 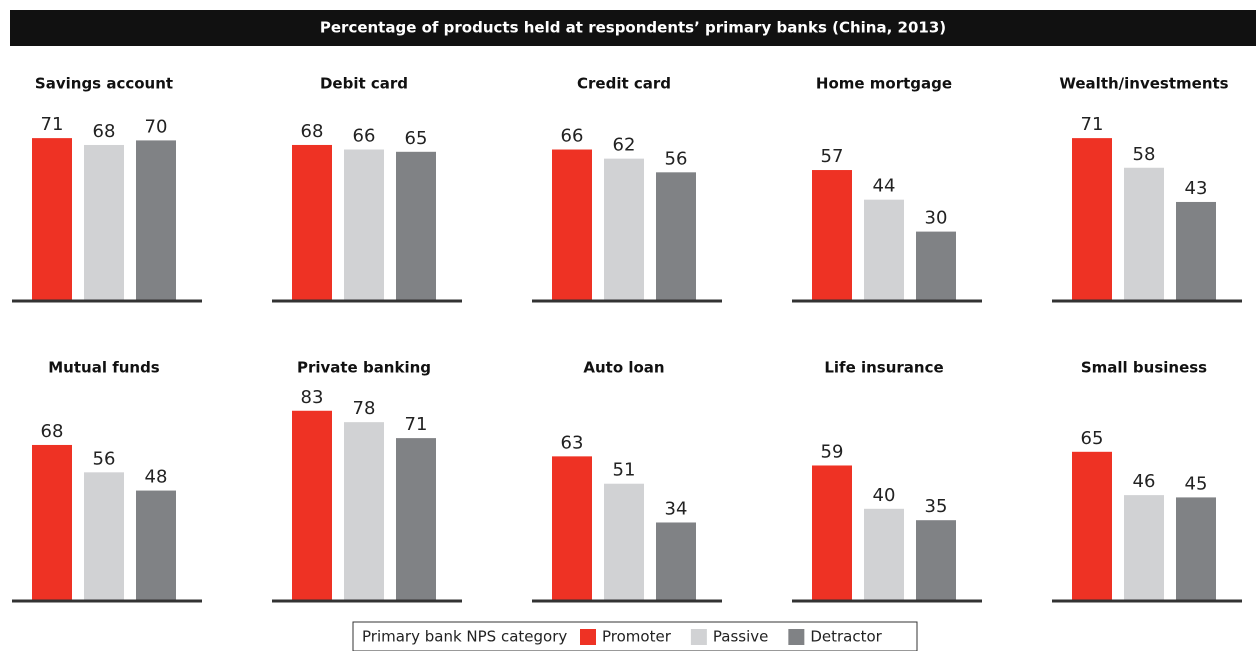 I want to click on panel-title: Life insurance, so click(x=883, y=368).